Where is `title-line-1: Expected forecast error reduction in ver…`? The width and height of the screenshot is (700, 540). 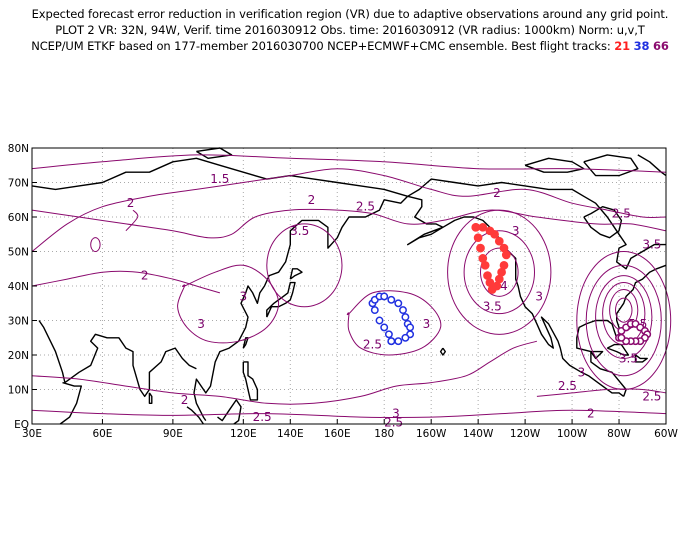 title-line-1: Expected forecast error reduction in ver… is located at coordinates (350, 14).